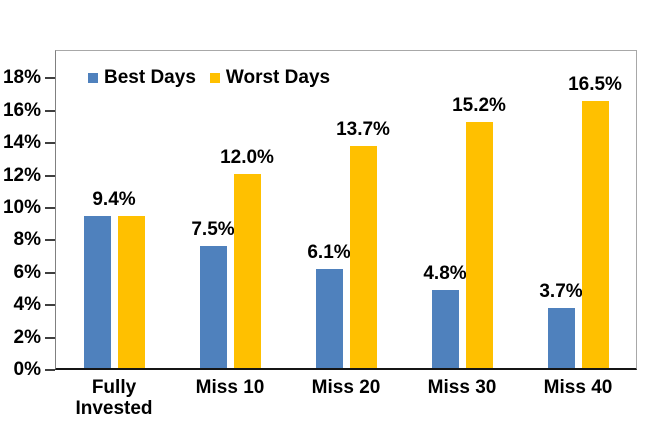 This screenshot has height=423, width=650. I want to click on bar-value-label: 3.7%, so click(561, 291).